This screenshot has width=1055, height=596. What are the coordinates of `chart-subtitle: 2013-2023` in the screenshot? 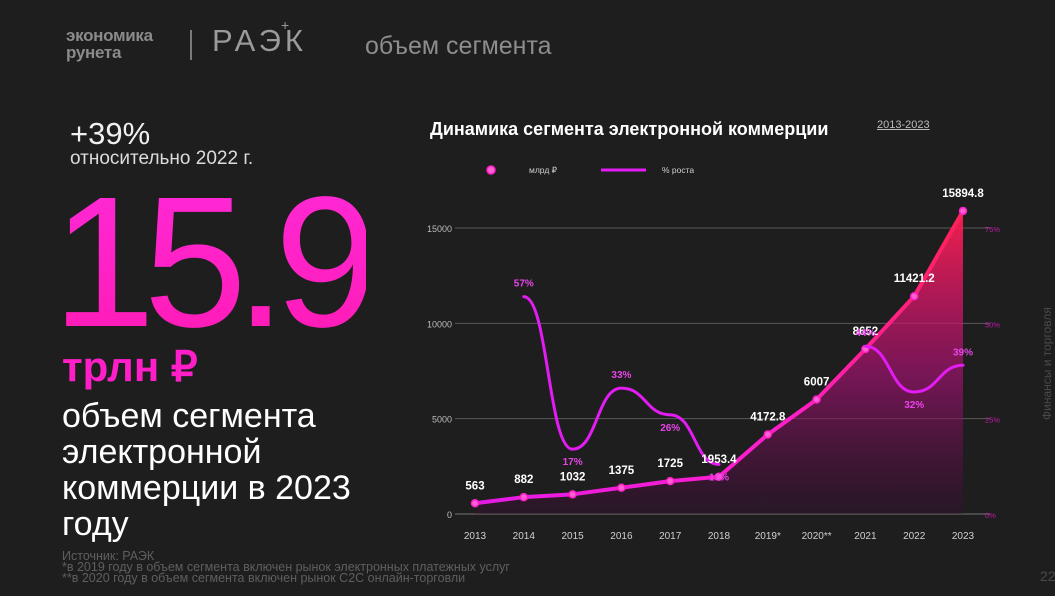 It's located at (903, 125).